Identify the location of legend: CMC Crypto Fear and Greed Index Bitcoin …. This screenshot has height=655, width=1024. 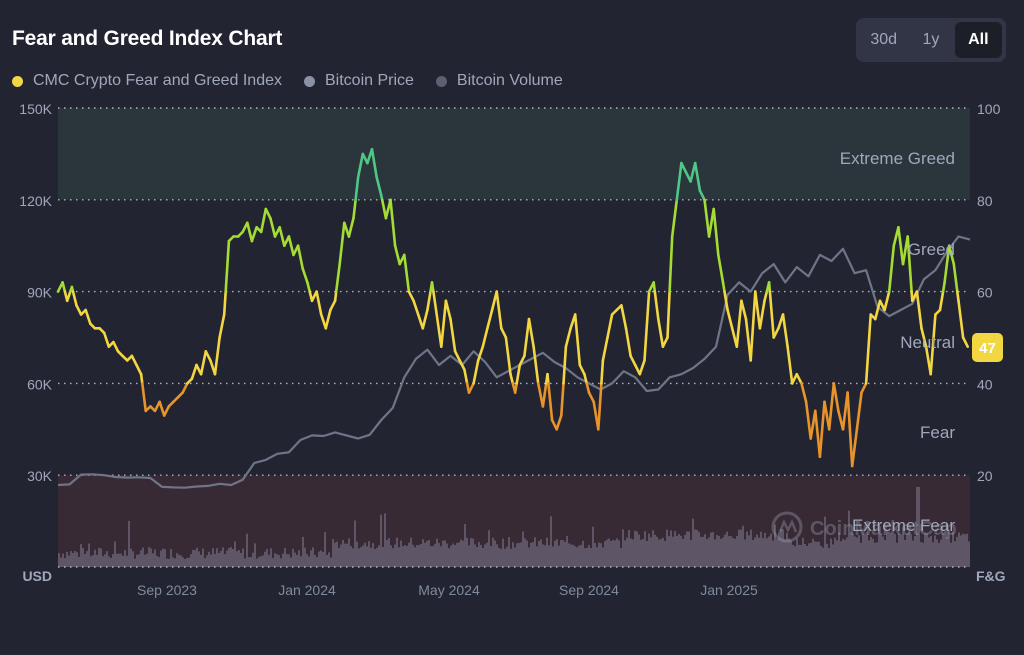
(287, 81).